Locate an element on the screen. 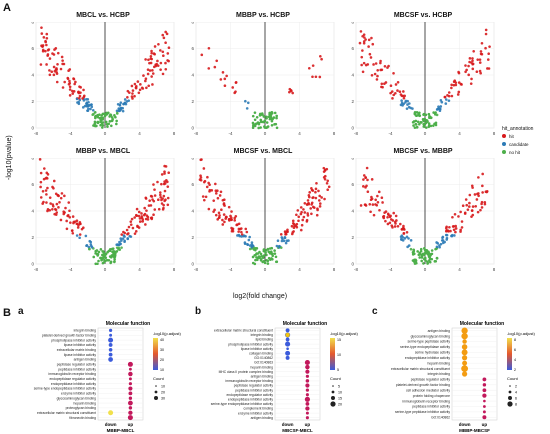 The width and height of the screenshot is (550, 434). volcano-title: MBBP vs. MBCL is located at coordinates (103, 151).